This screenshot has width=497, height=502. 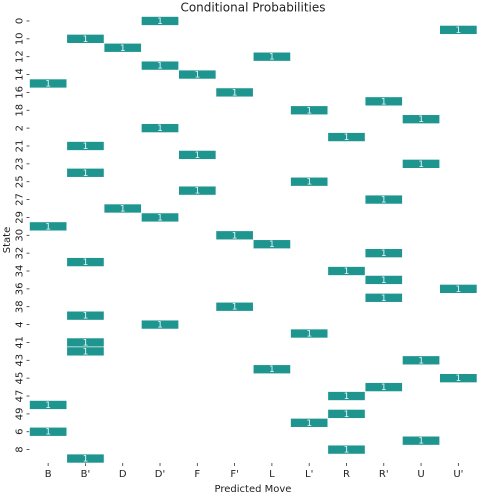 I want to click on y-tick-label: 38, so click(x=20, y=306).